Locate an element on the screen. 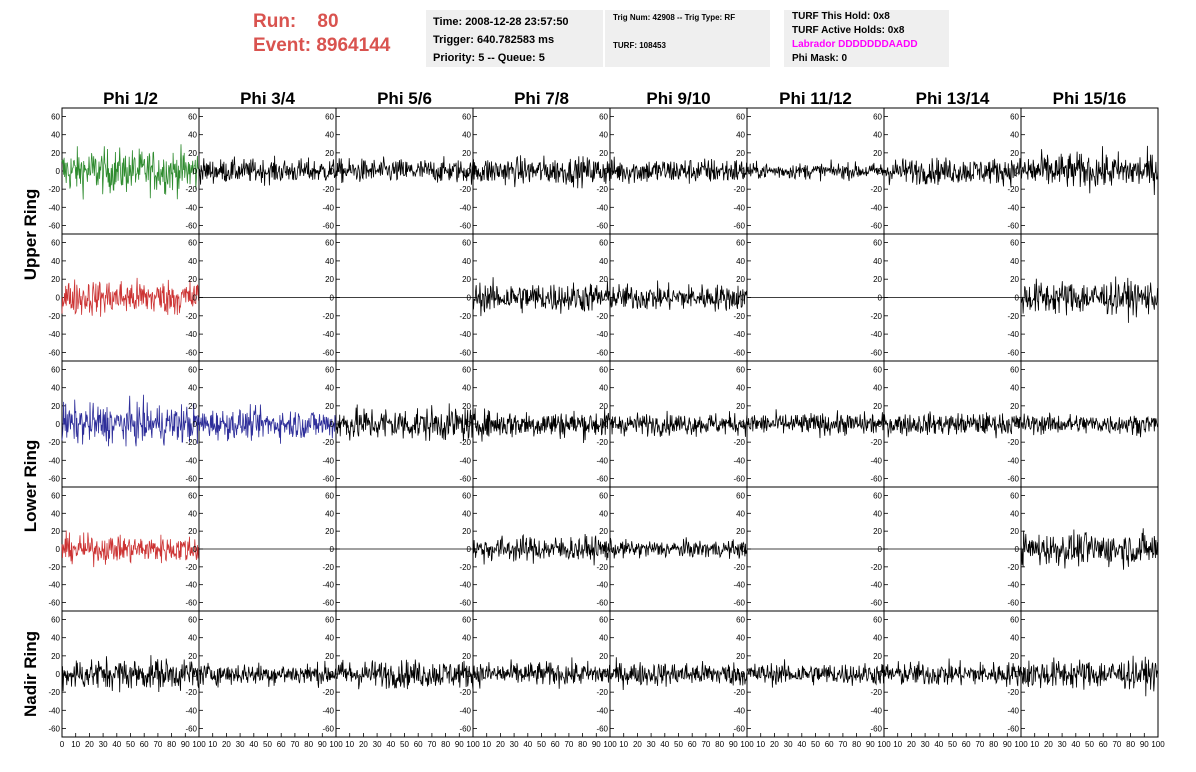 The width and height of the screenshot is (1196, 772). x-tick-label: 90 is located at coordinates (1007, 744).